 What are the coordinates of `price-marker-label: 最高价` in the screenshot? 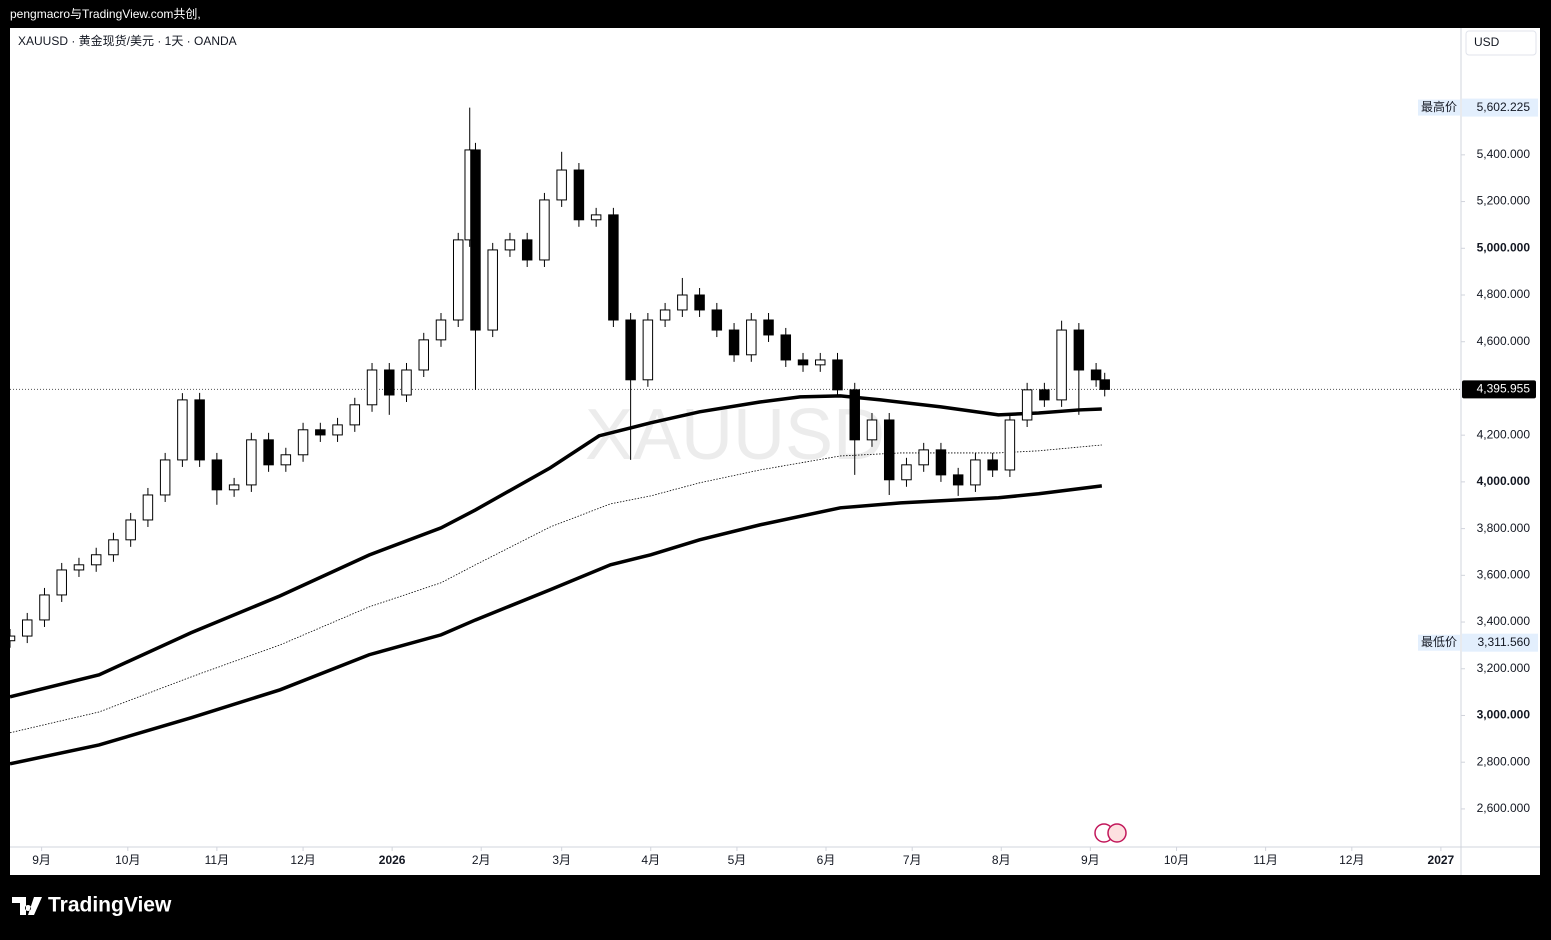 It's located at (1439, 106).